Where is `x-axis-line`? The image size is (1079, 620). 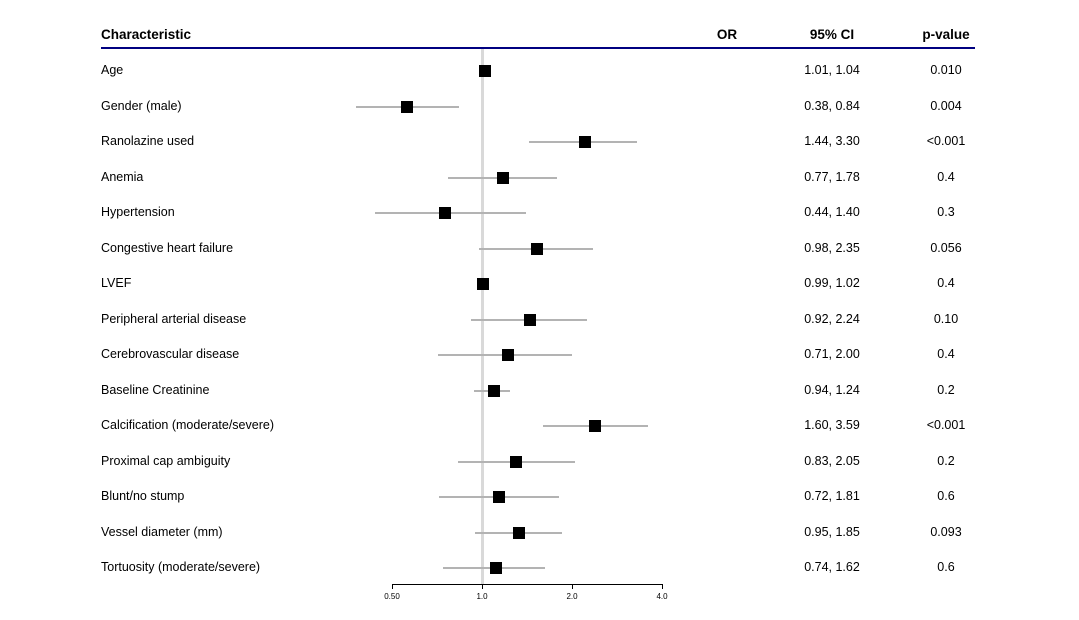 x-axis-line is located at coordinates (527, 584).